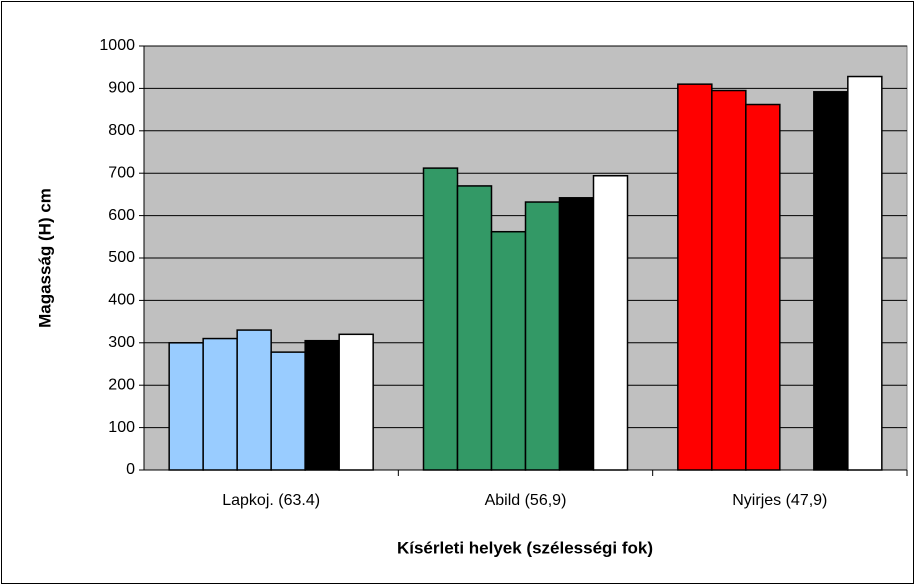 Image resolution: width=916 pixels, height=586 pixels. I want to click on y-tick-label: 100, so click(121, 427).